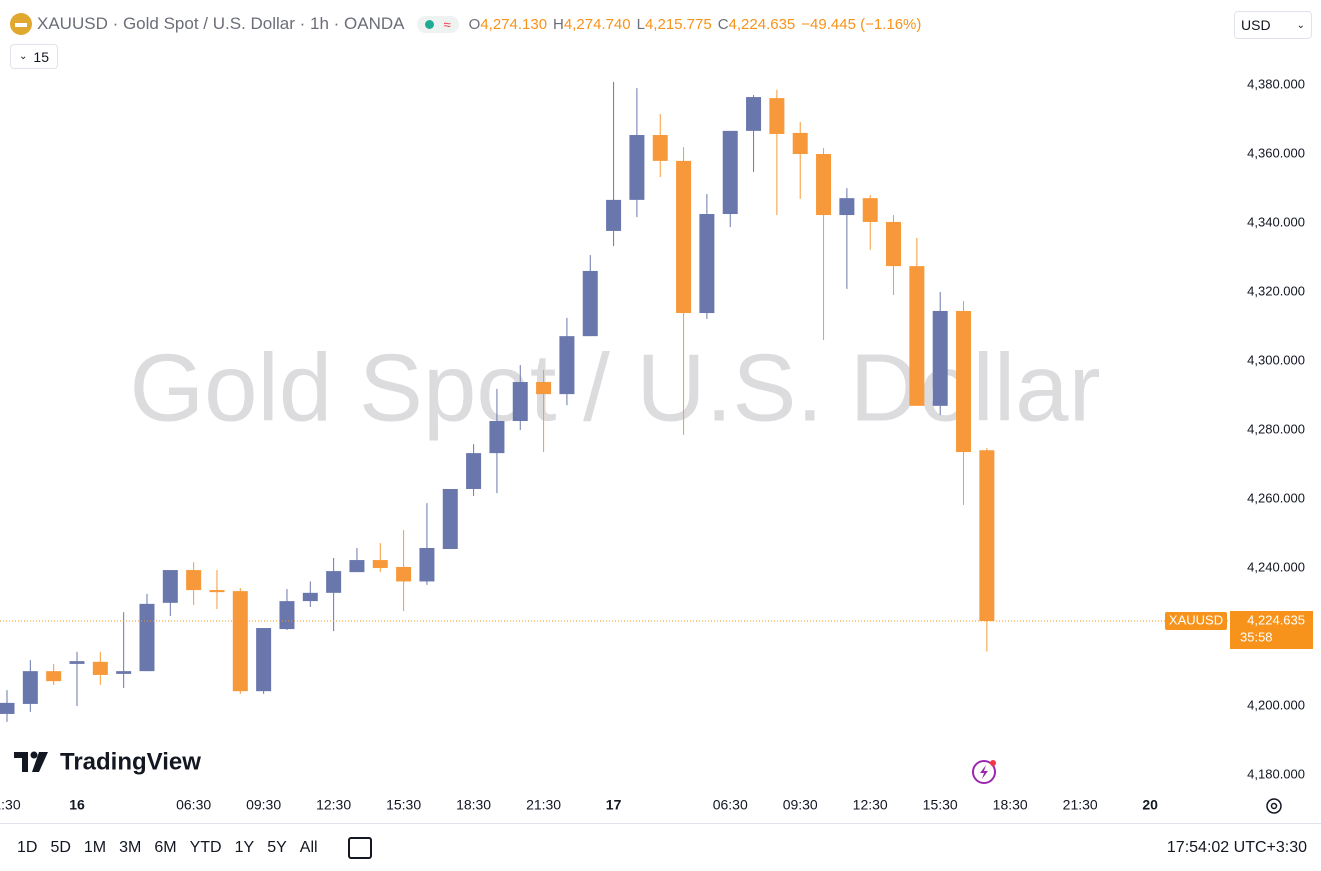 The height and width of the screenshot is (871, 1321). I want to click on y-tick-label: 4,380.000, so click(1276, 83).